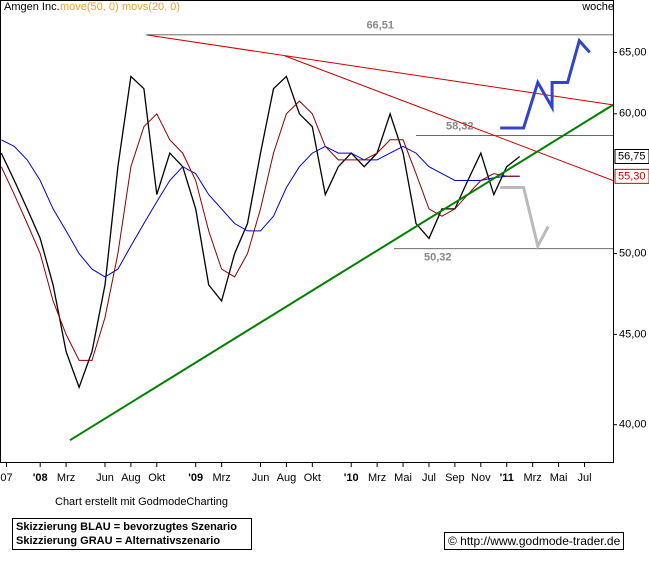 This screenshot has width=649, height=568. What do you see at coordinates (380, 26) in the screenshot?
I see `level-label: 66,51` at bounding box center [380, 26].